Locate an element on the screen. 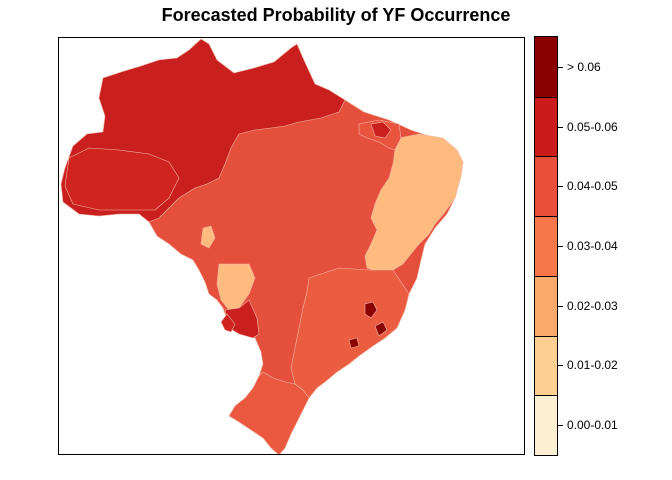 This screenshot has width=672, height=480. region-small-patch is located at coordinates (208, 237).